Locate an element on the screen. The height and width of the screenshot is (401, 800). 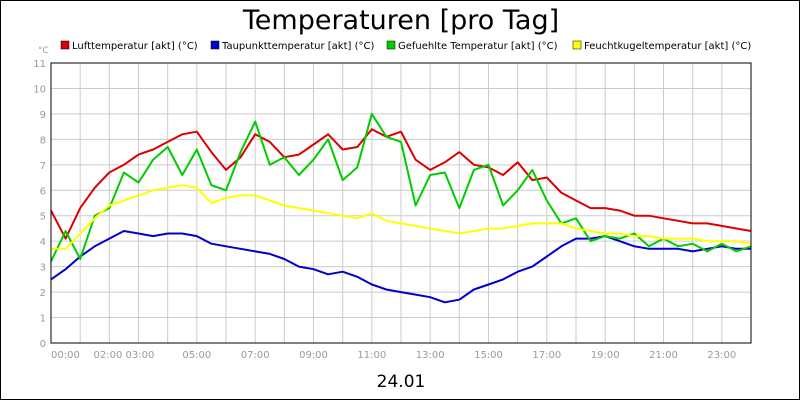
x-tick-label: 07:00 is located at coordinates (255, 355).